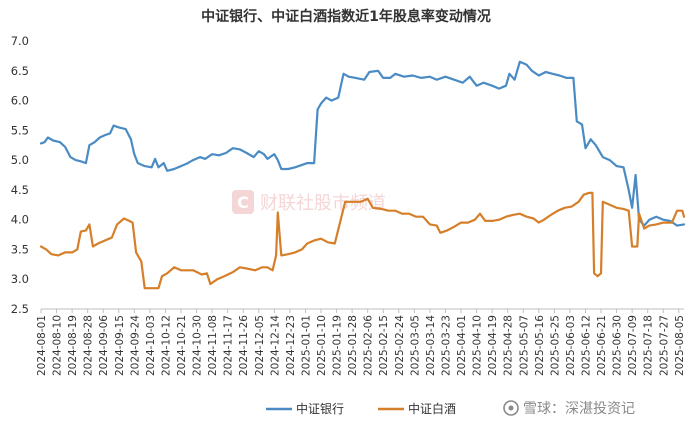 Image resolution: width=693 pixels, height=430 pixels. What do you see at coordinates (384, 345) in the screenshot?
I see `x-tick-label: 2025-02-15` at bounding box center [384, 345].